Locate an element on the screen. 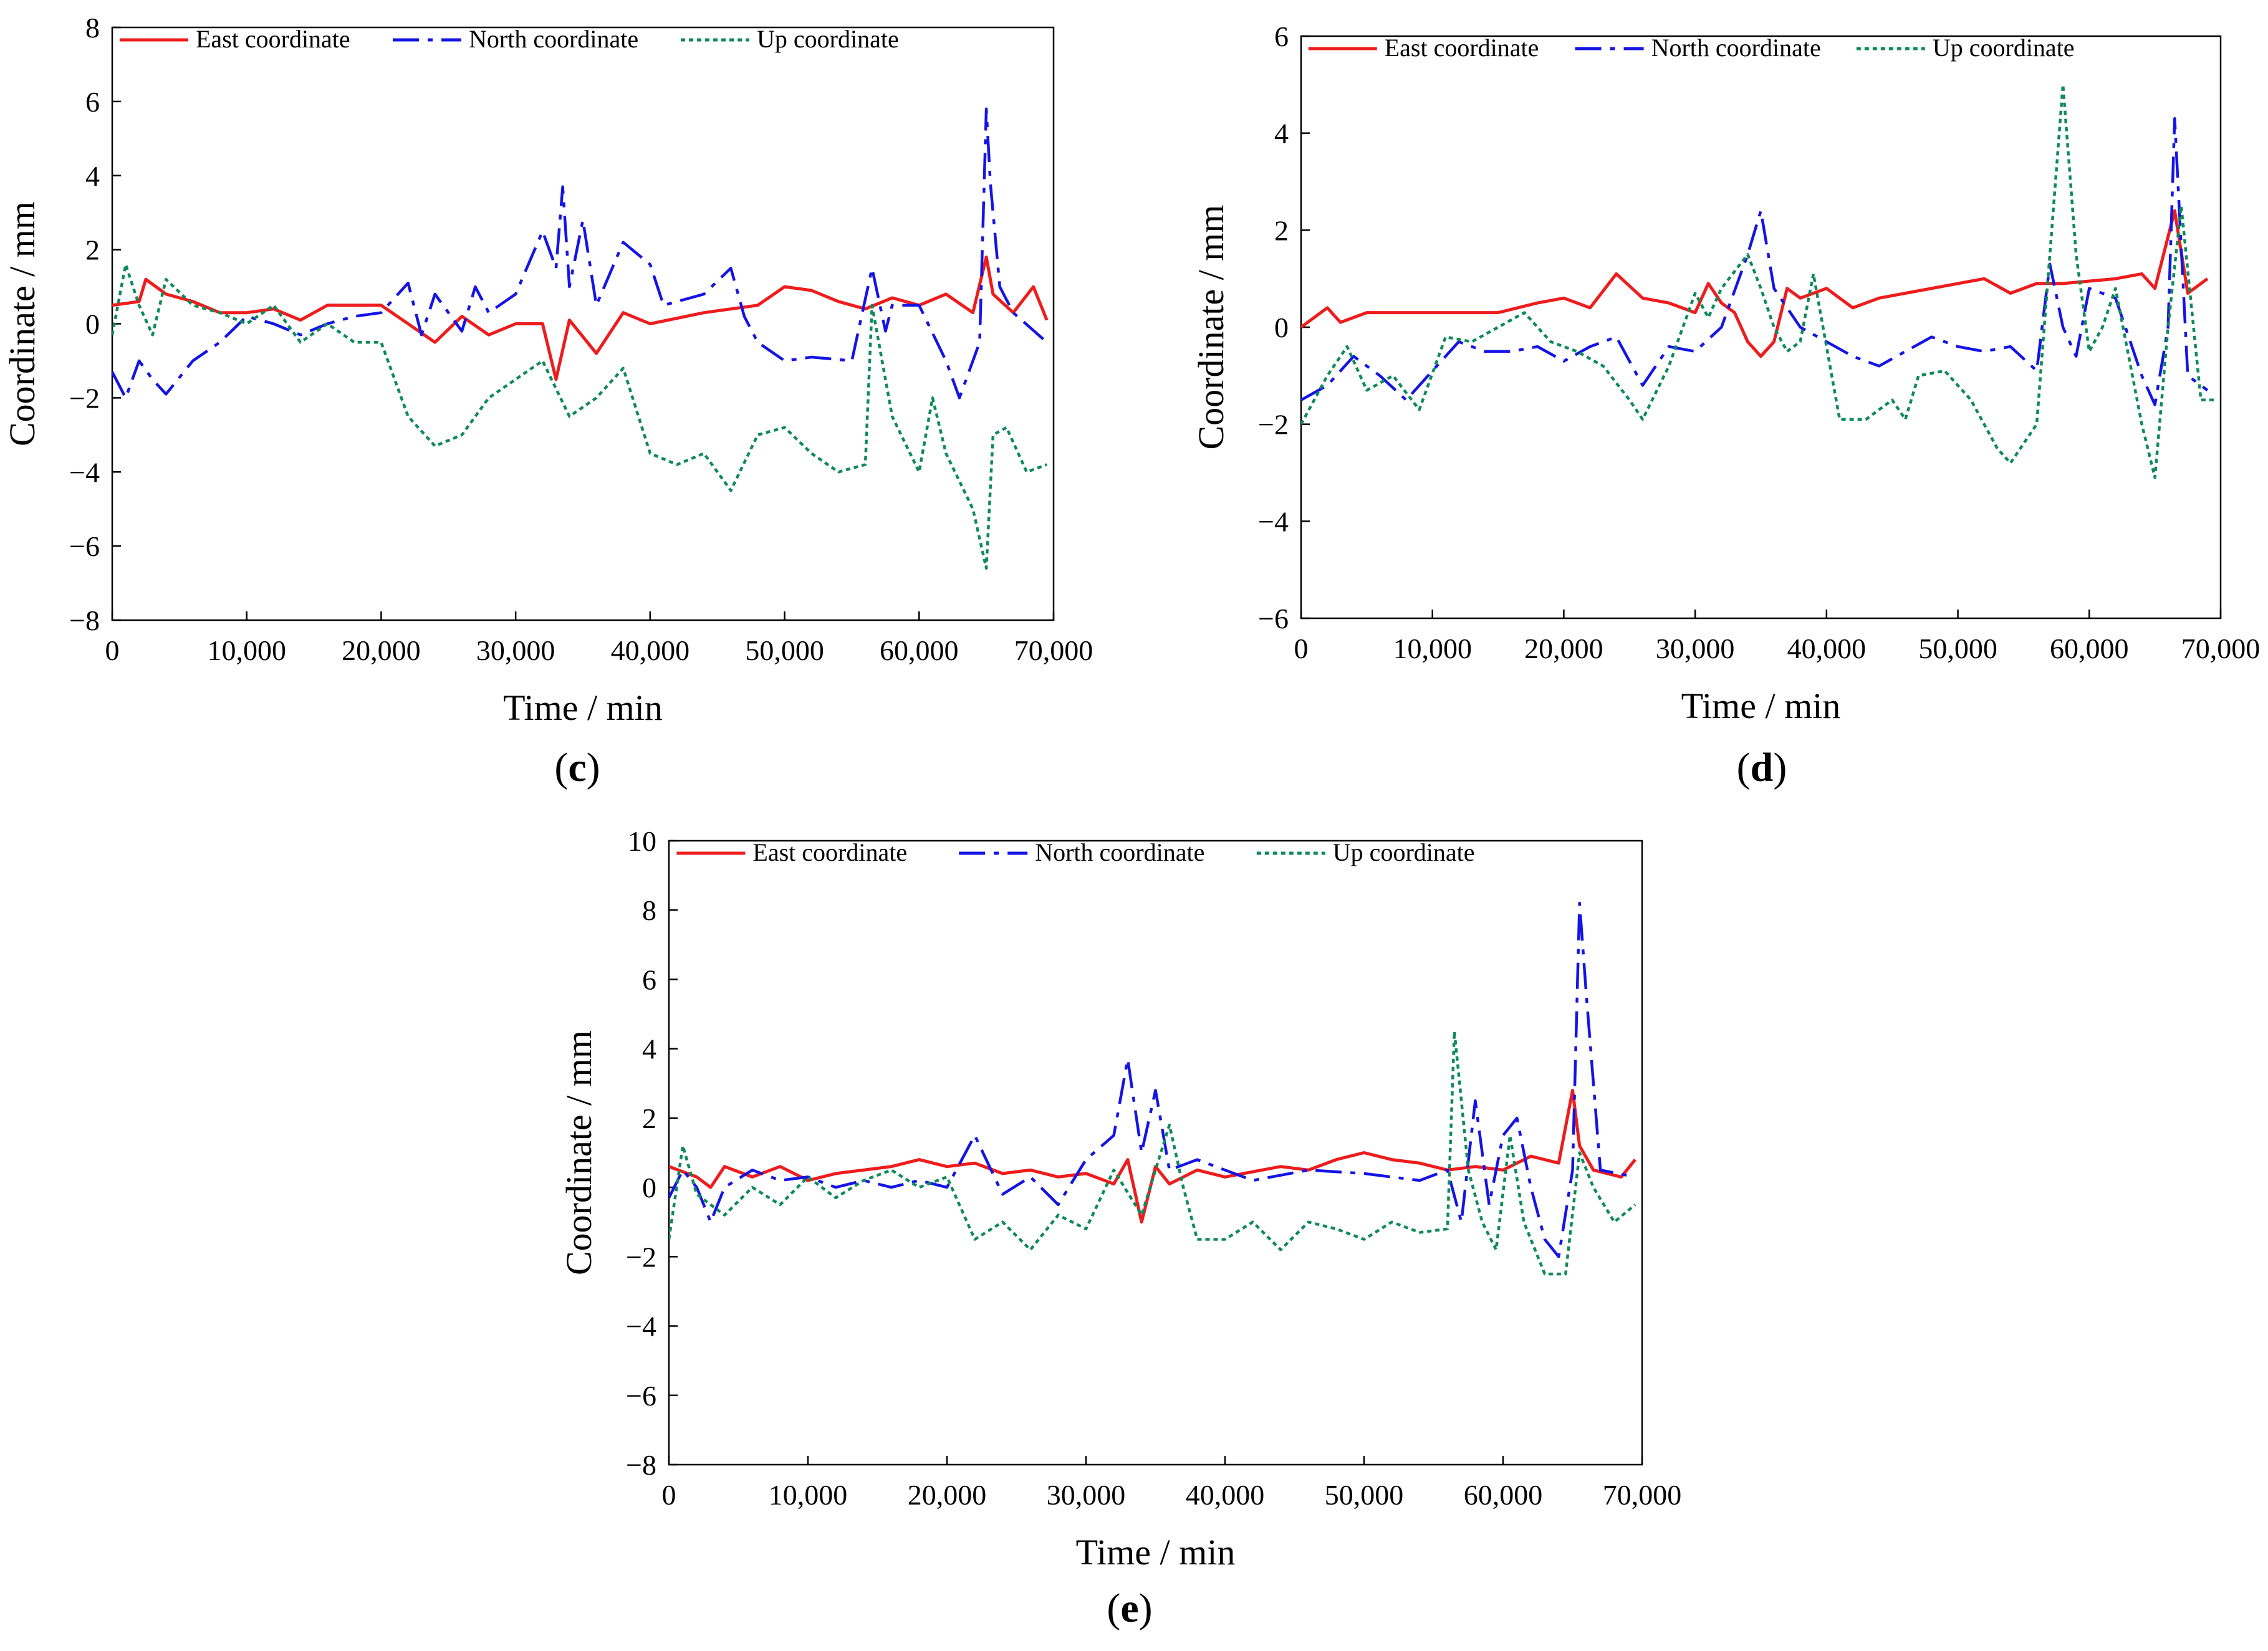  panel-label: (c) is located at coordinates (577, 767).